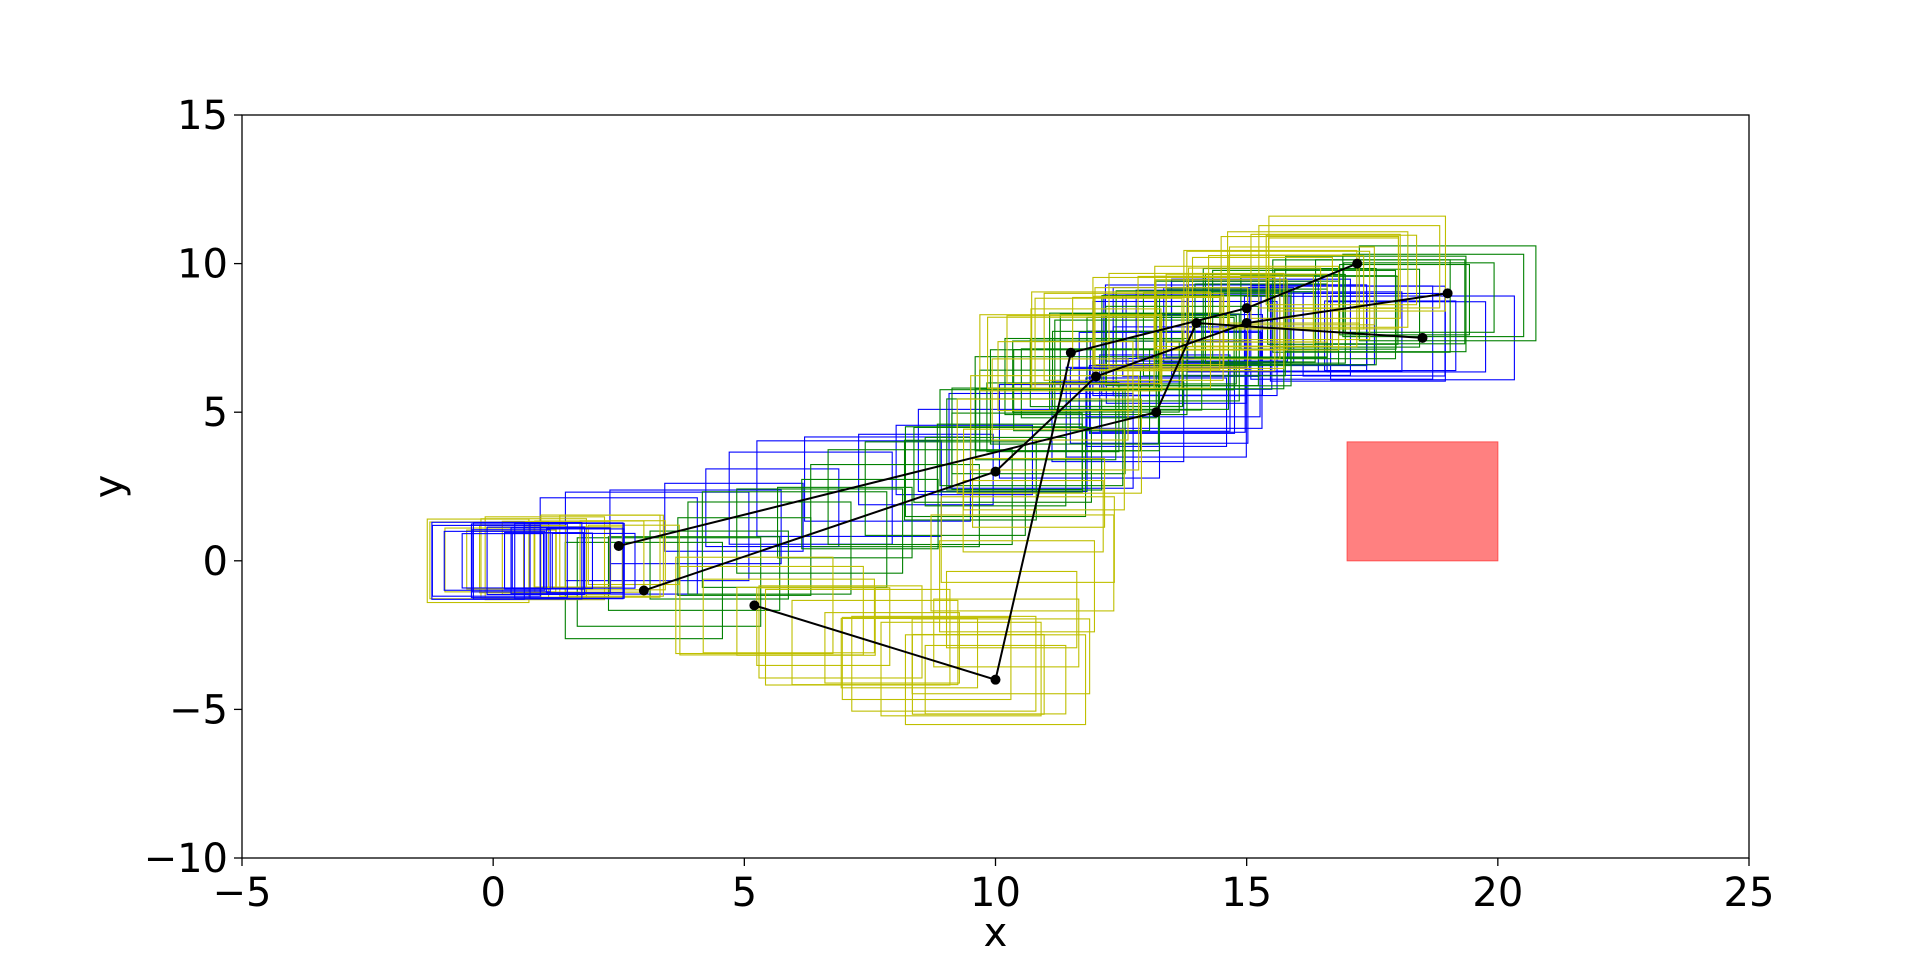 The width and height of the screenshot is (1920, 957). Describe the element at coordinates (995, 893) in the screenshot. I see `x-tick-label: 10` at that location.